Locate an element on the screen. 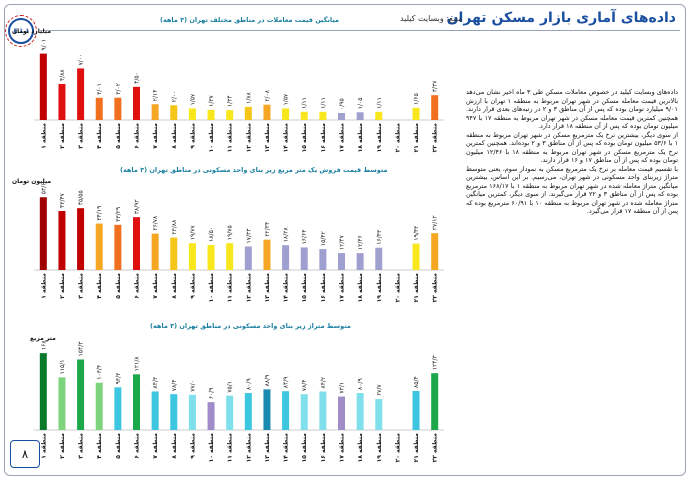 The width and height of the screenshot is (690, 480). category-label: منطقه ۲ is located at coordinates (62, 446).